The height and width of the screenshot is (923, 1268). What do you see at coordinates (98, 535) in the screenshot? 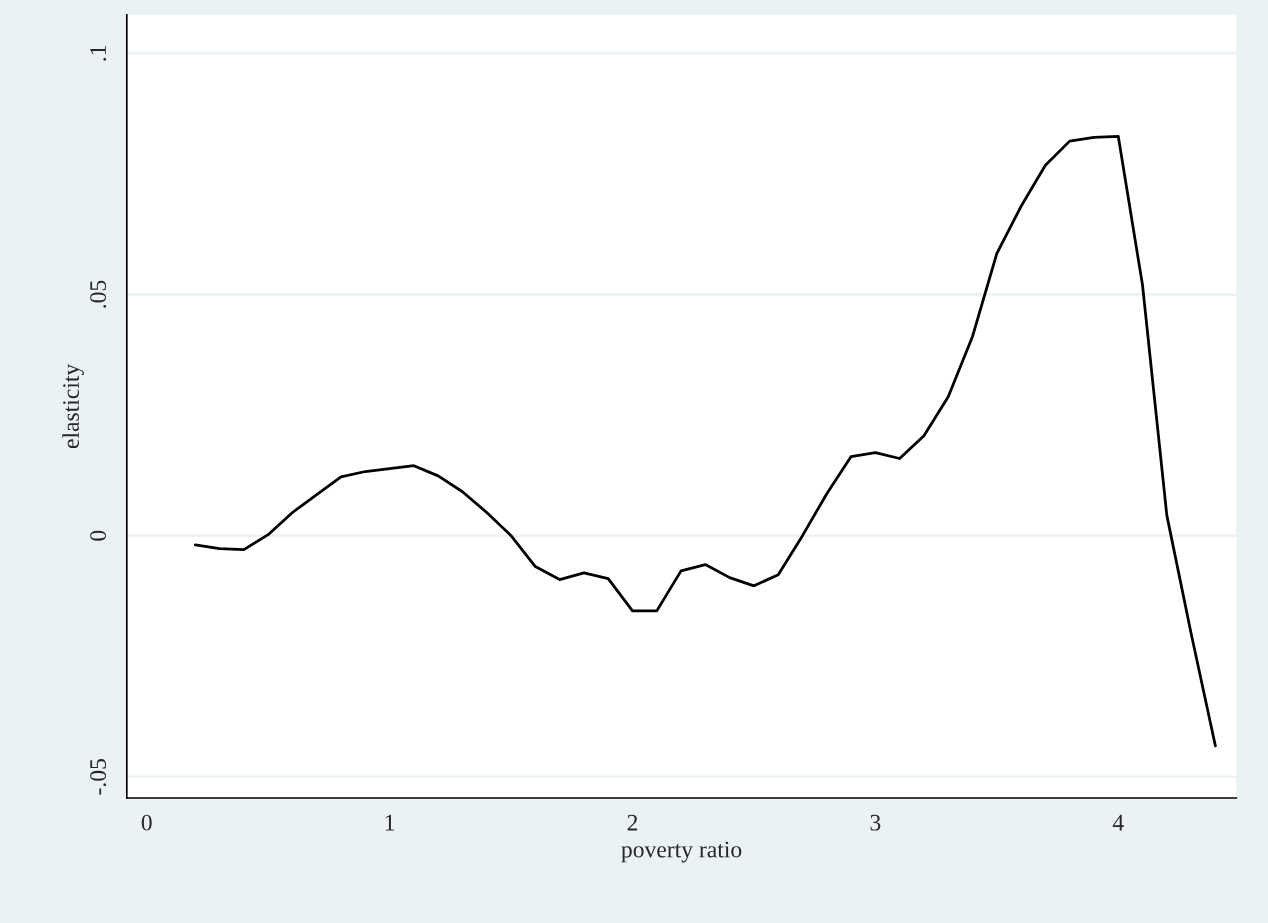
I see `y-tick-label: 0` at bounding box center [98, 535].